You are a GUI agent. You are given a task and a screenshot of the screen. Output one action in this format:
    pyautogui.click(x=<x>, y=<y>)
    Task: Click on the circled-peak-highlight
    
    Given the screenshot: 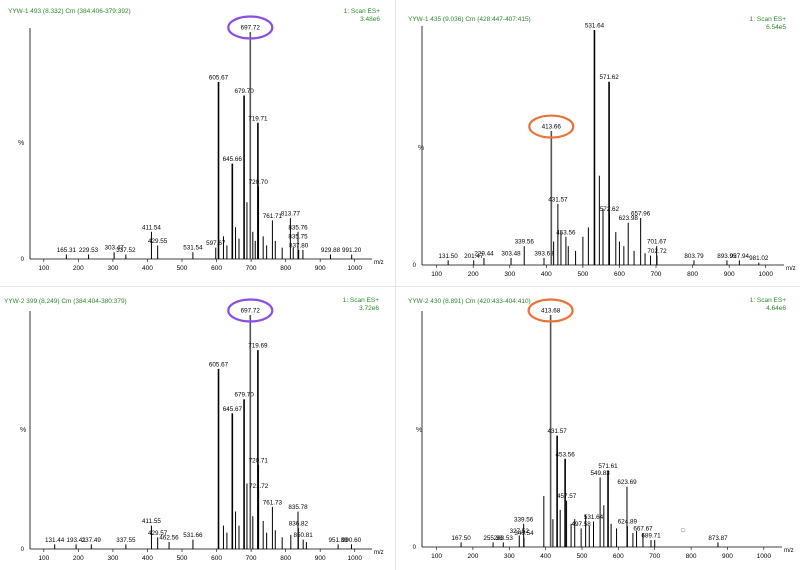 What is the action you would take?
    pyautogui.click(x=250, y=310)
    